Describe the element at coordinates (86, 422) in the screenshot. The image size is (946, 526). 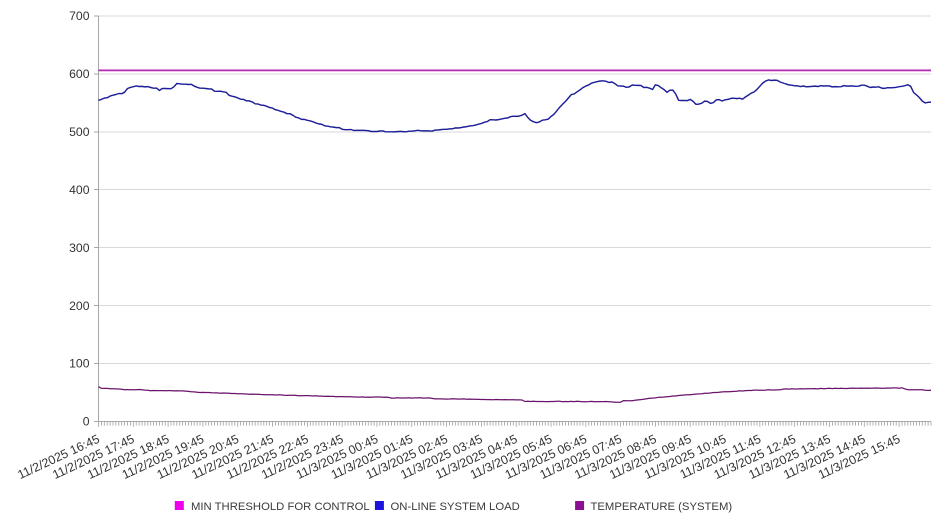
I see `svg-text: 0` at that location.